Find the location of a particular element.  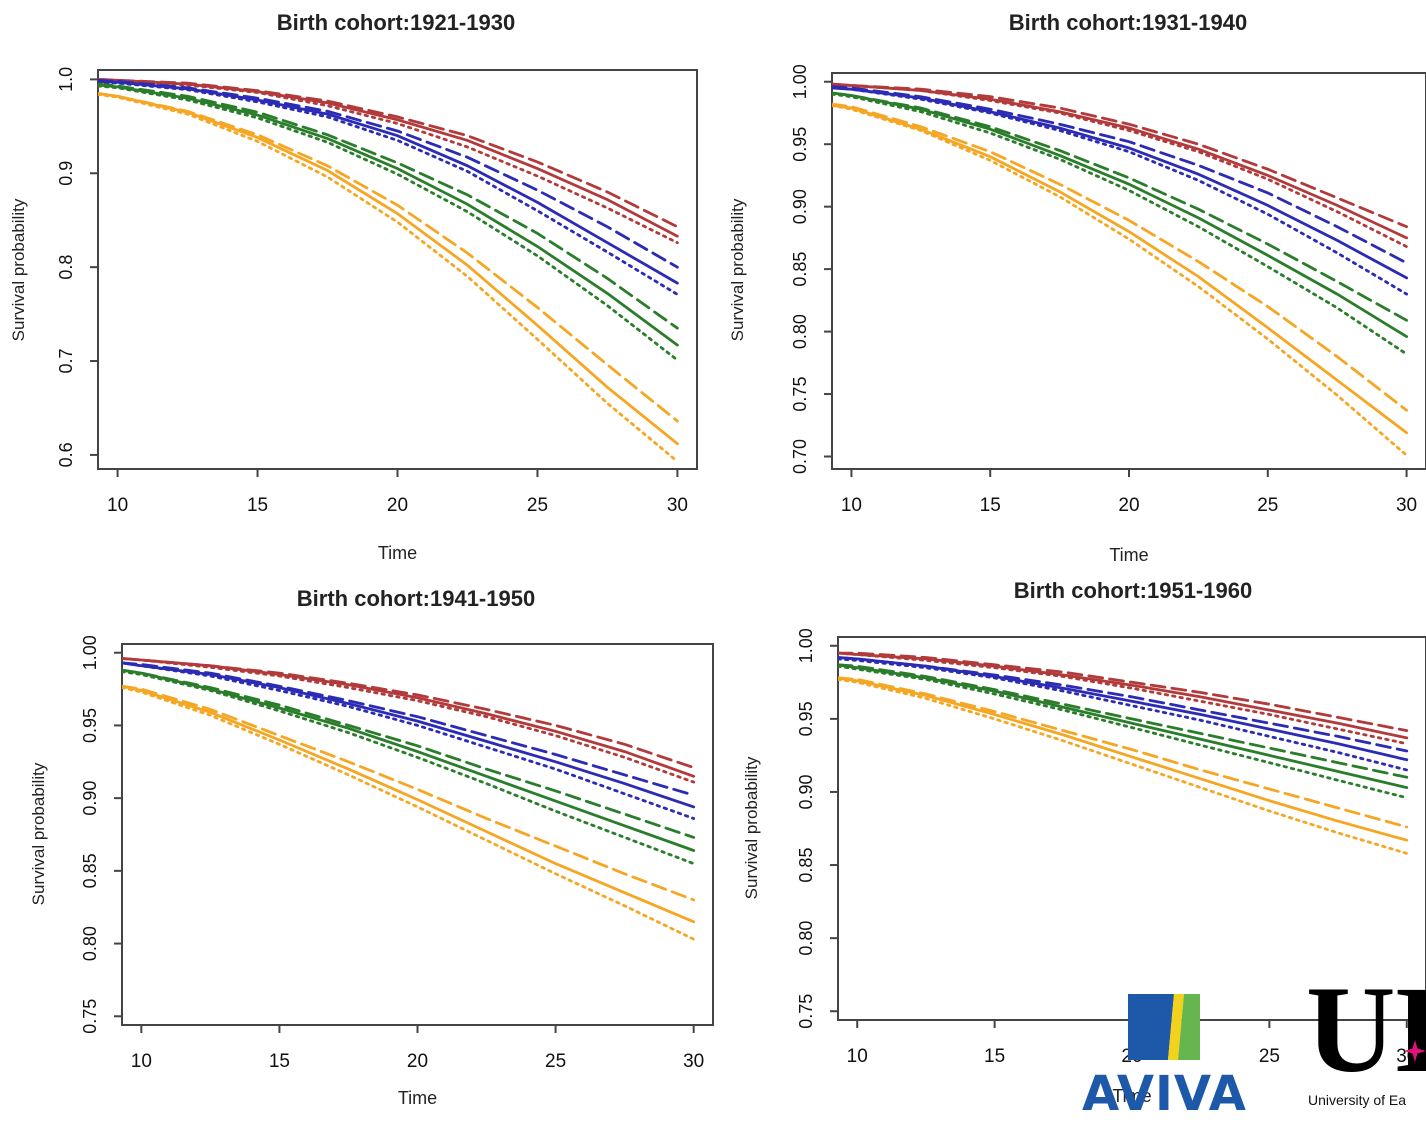

chart-title: Birth cohort:1921-1930 is located at coordinates (396, 22).